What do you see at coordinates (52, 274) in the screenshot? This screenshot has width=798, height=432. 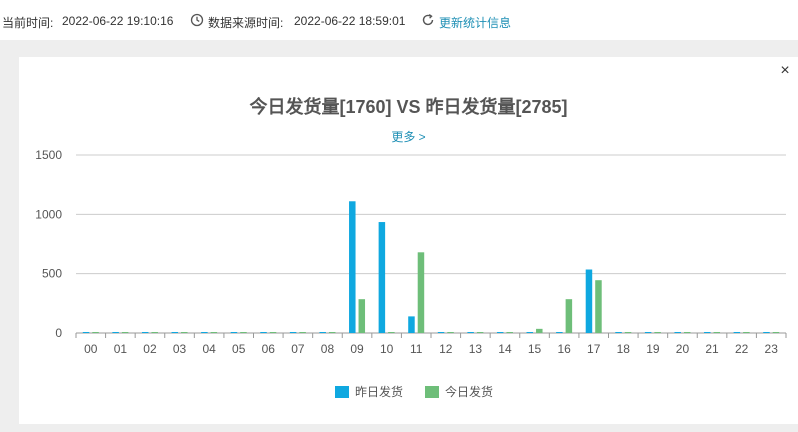 I see `y-tick-label: 500` at bounding box center [52, 274].